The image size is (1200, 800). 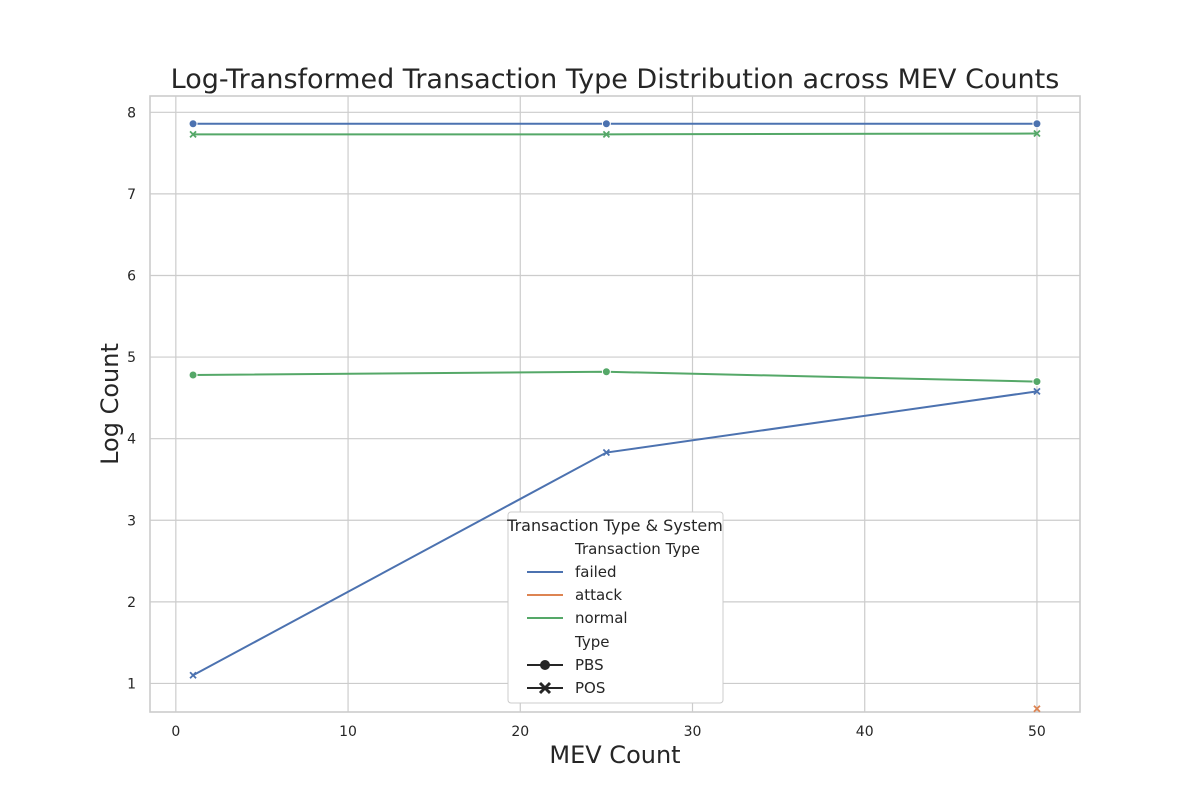 I want to click on y-axis-ticks: 1 2 3 4 5 6 7 8, so click(x=131, y=398).